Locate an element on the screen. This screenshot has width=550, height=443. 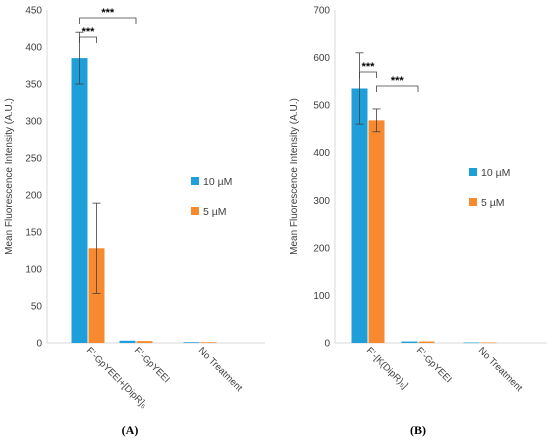
y-tick-label: 700 is located at coordinates (321, 11).